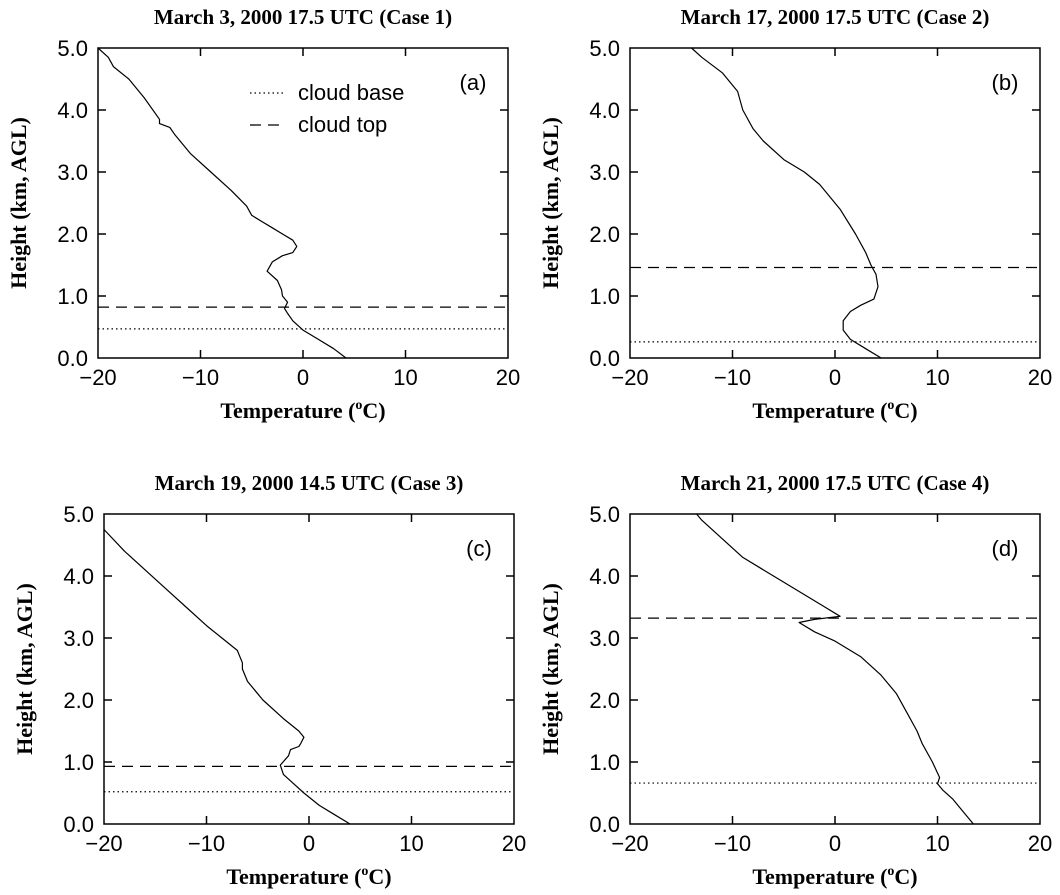 Image resolution: width=1060 pixels, height=895 pixels. Describe the element at coordinates (835, 483) in the screenshot. I see `chart-title: March 21, 2000 17.5 UTC (Case 4)` at that location.